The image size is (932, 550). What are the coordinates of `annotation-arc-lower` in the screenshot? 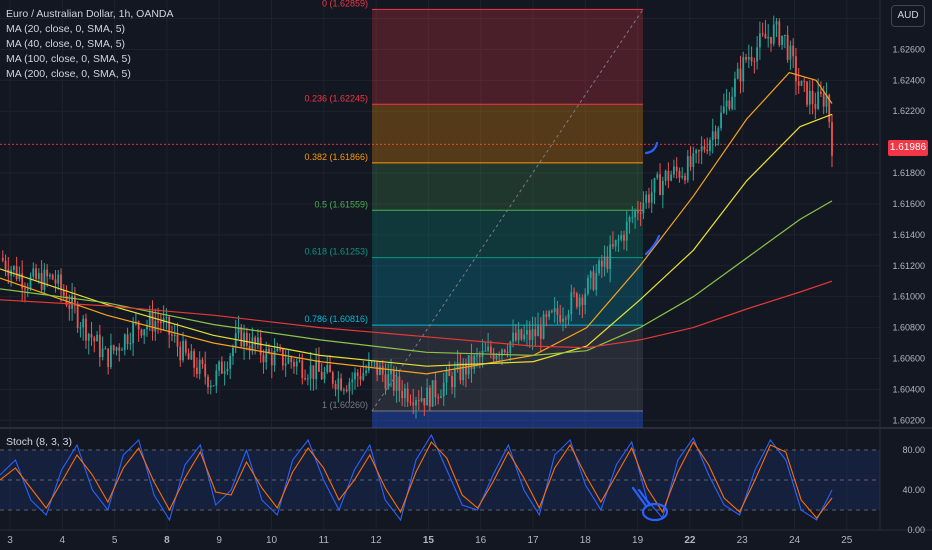 It's located at (652, 245).